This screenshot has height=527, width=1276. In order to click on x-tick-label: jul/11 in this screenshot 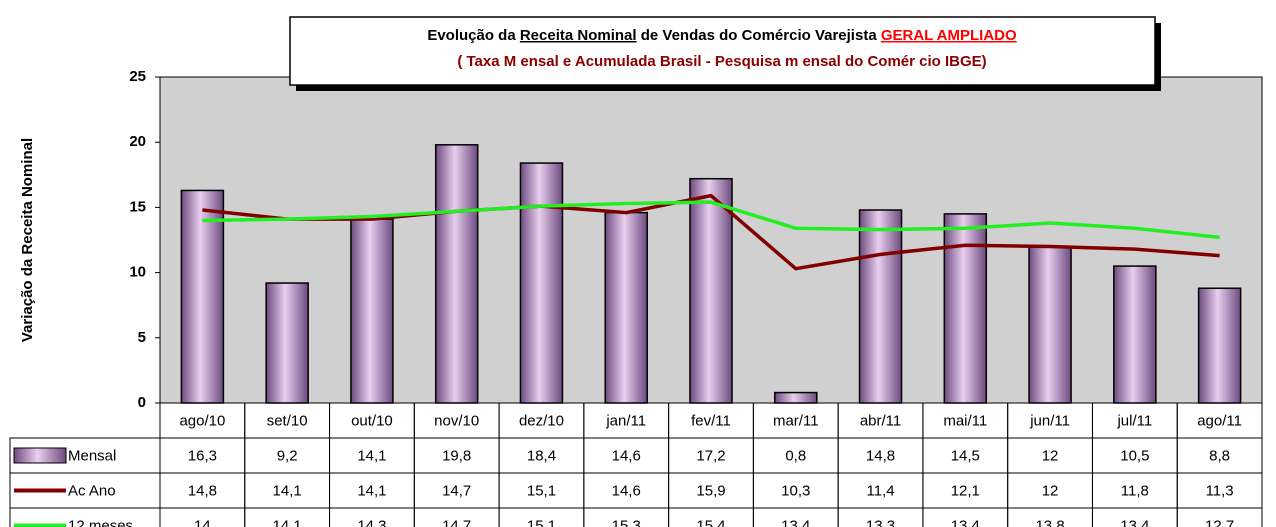, I will do `click(1134, 420)`.